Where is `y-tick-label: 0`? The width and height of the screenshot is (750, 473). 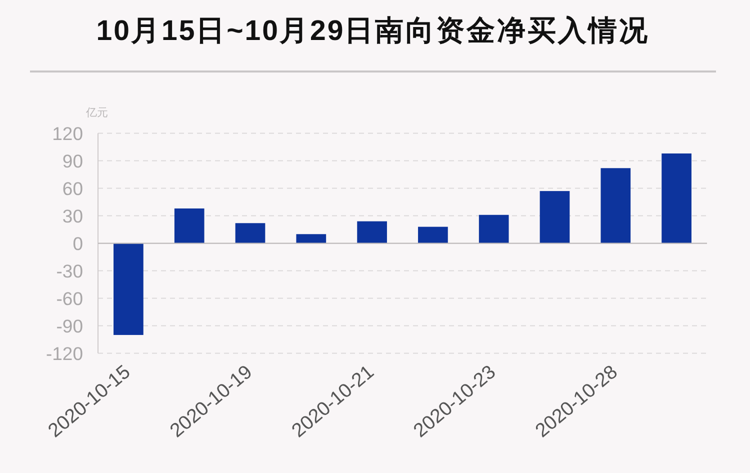
y-tick-label: 0 is located at coordinates (77, 243).